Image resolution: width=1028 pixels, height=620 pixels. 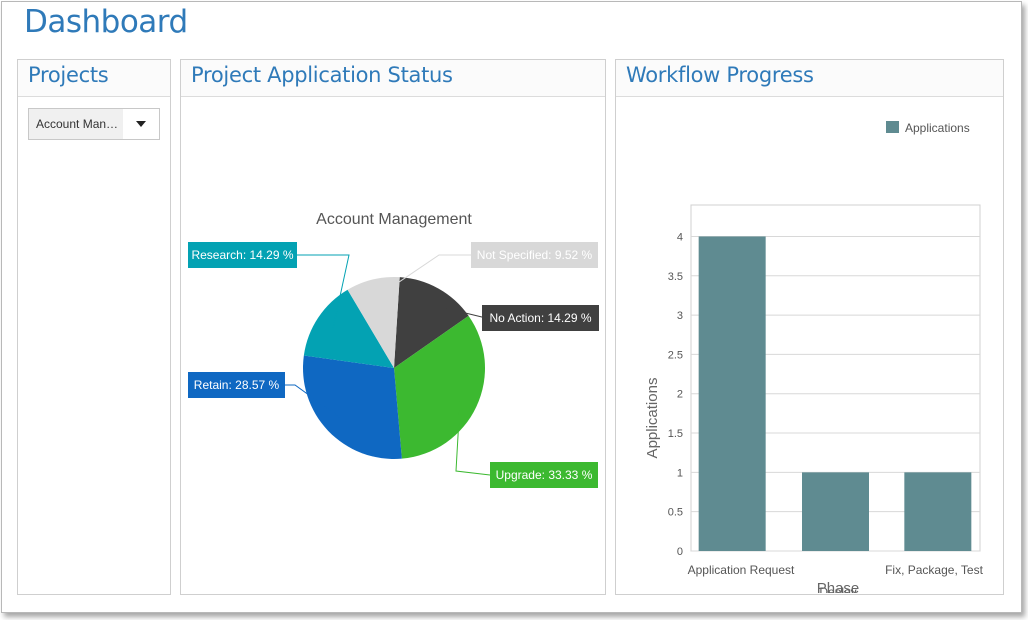 What do you see at coordinates (313, 401) in the screenshot?
I see `pie-connector-retain` at bounding box center [313, 401].